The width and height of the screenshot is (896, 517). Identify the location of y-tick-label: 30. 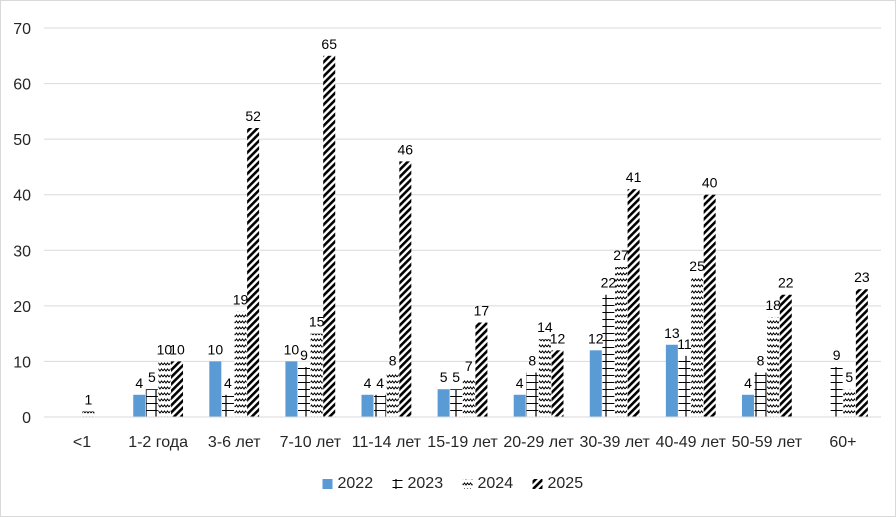
(22, 251).